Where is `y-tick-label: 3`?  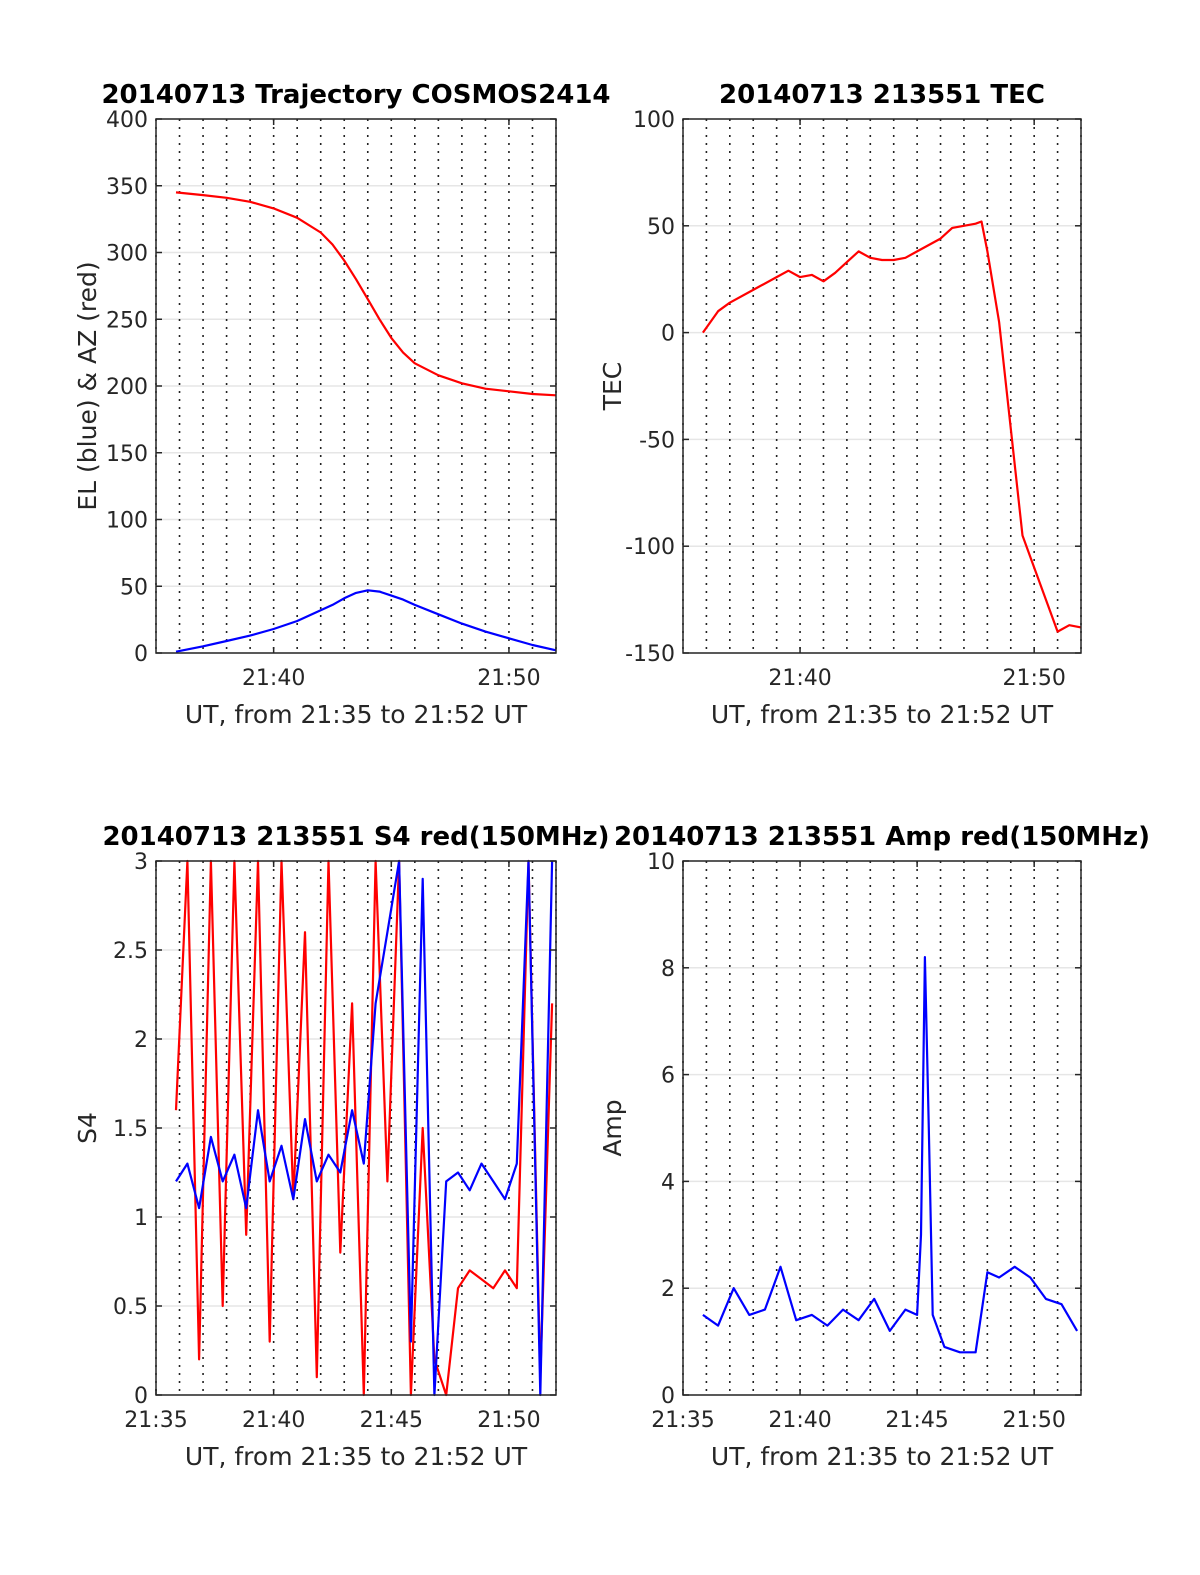 y-tick-label: 3 is located at coordinates (141, 862).